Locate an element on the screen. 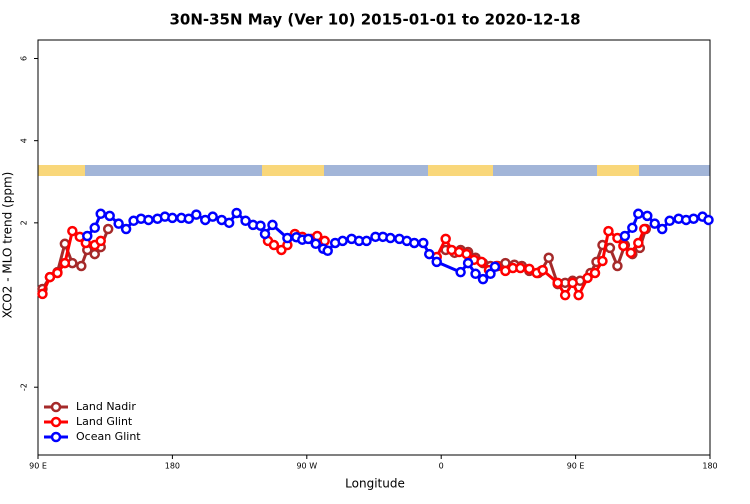 The width and height of the screenshot is (750, 504). y-axis-label: XCO2 - MLO trend (ppm) is located at coordinates (8, 245).